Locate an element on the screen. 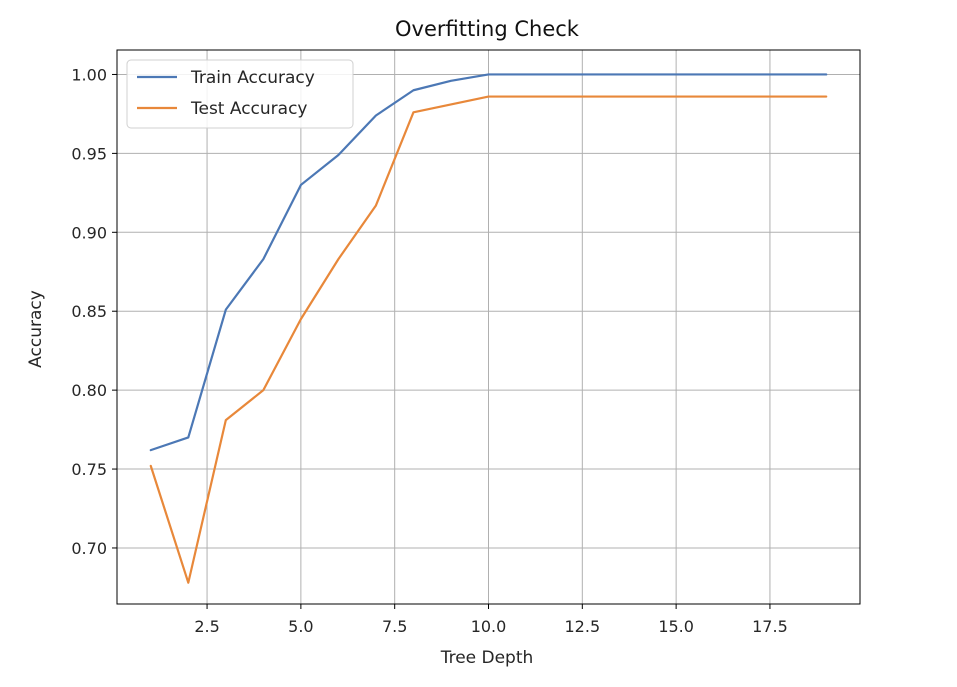  x-tick-label: 7.5 is located at coordinates (394, 626).